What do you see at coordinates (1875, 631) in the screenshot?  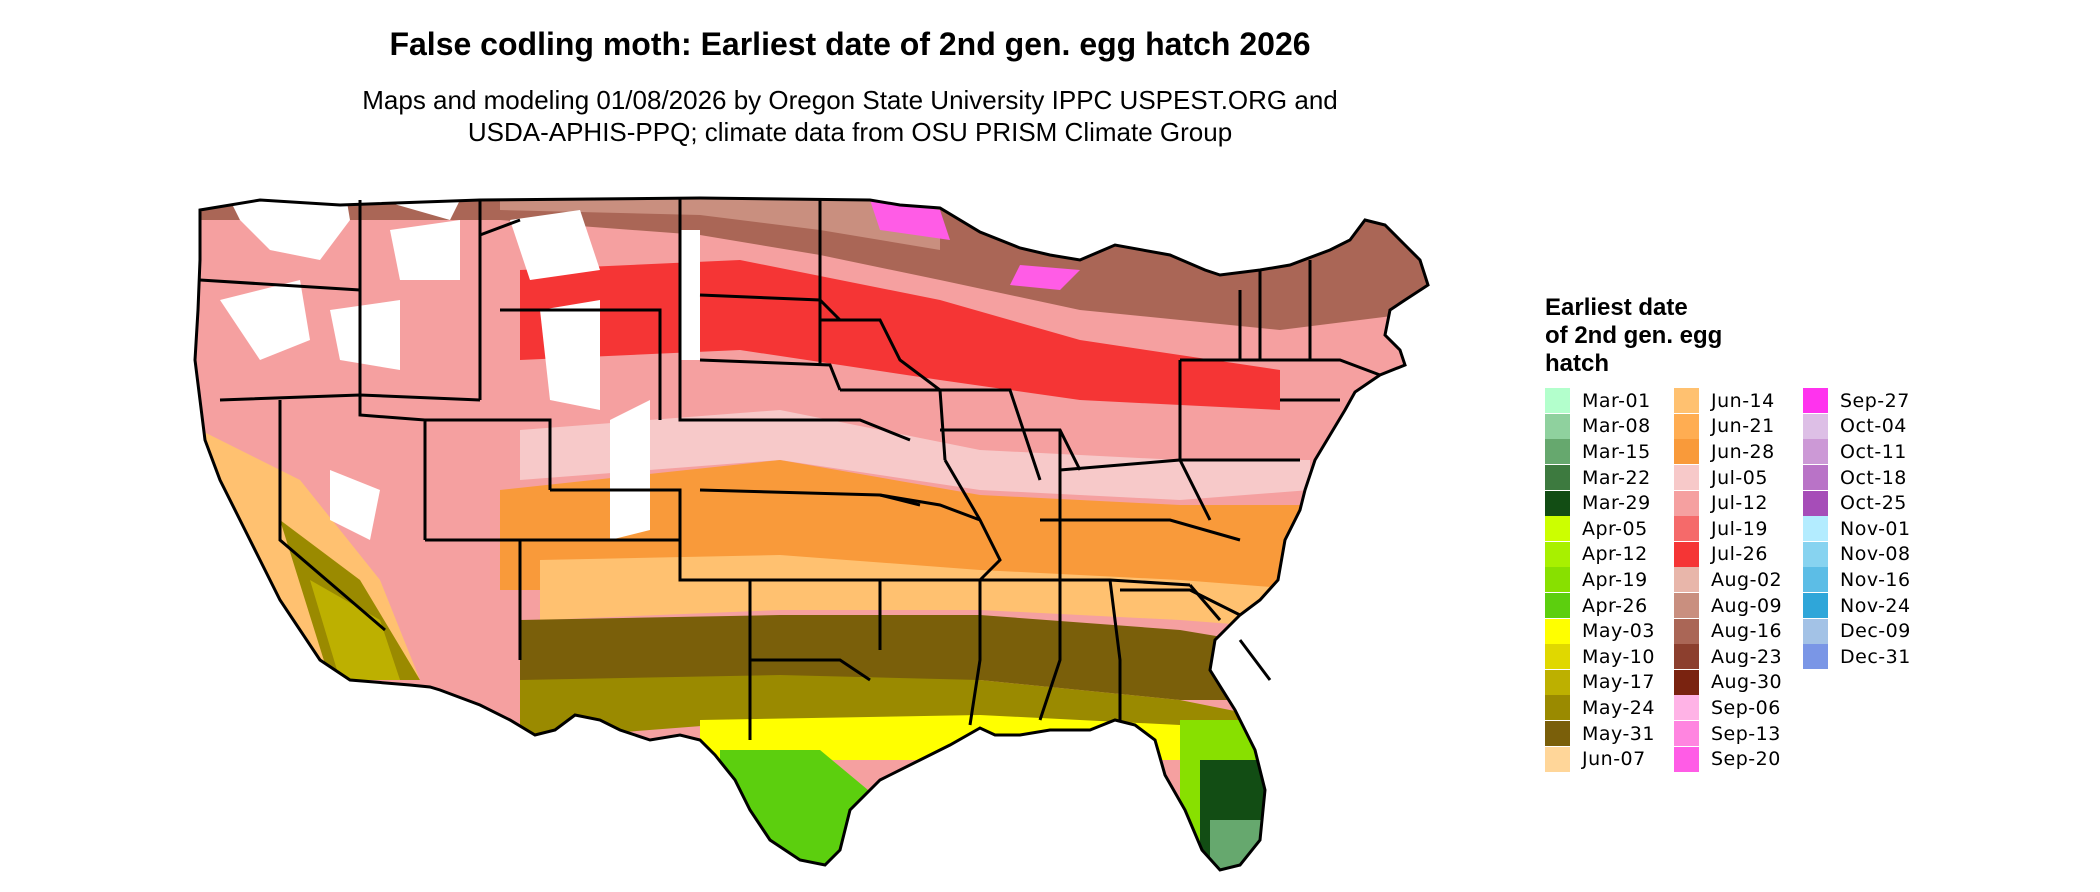 I see `legend-label: Dec-09` at bounding box center [1875, 631].